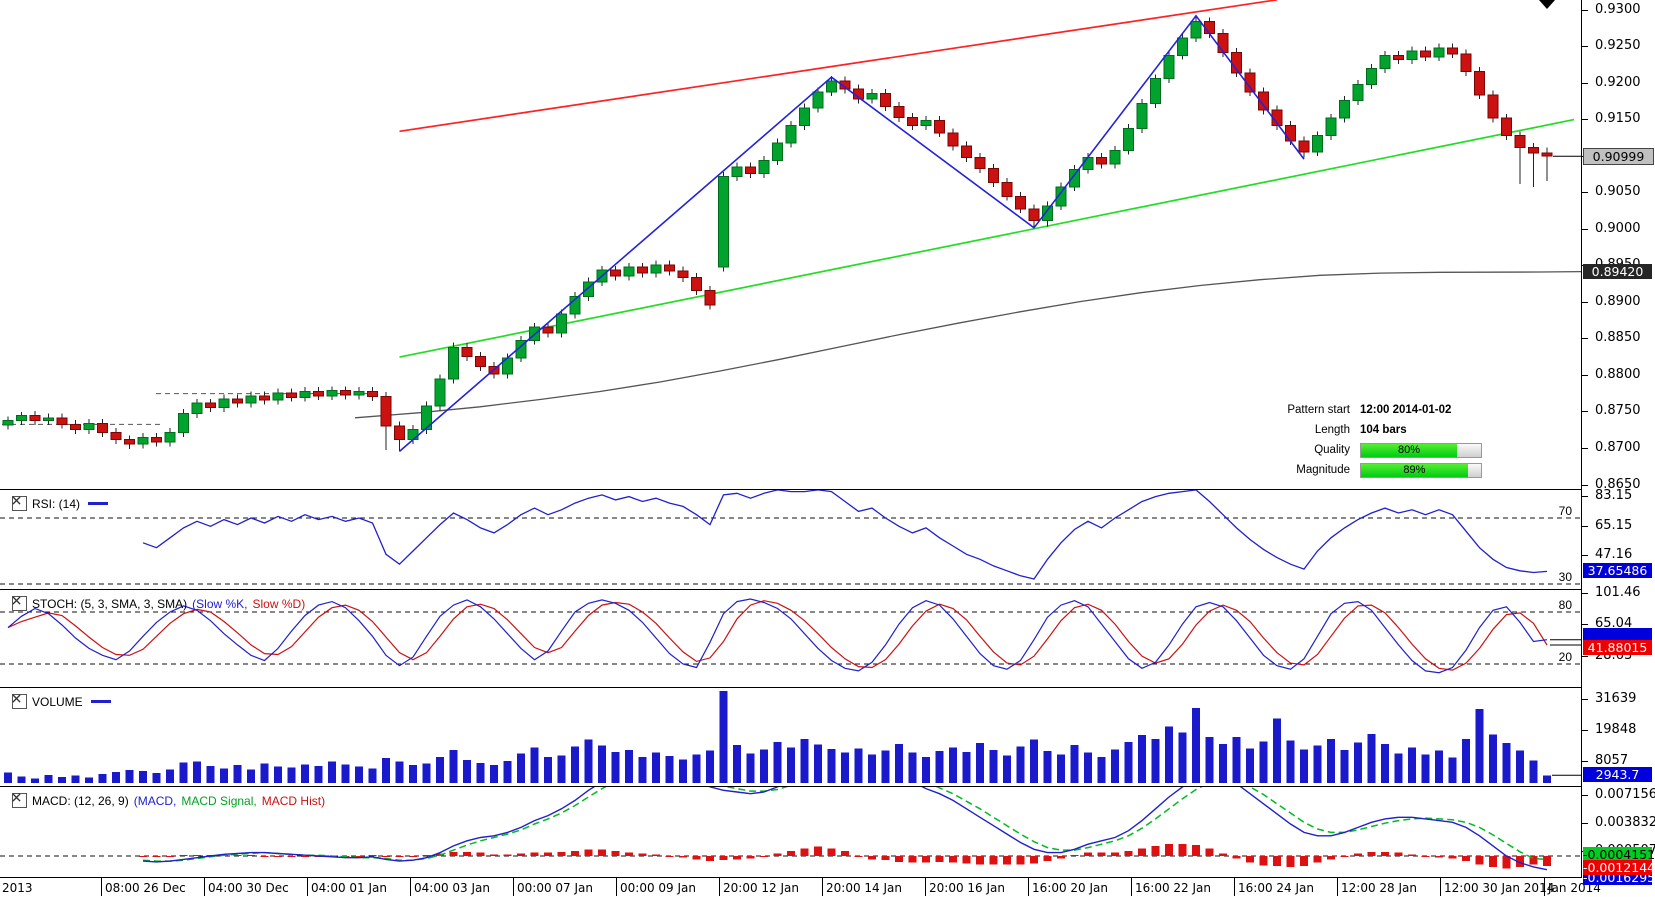  Describe the element at coordinates (110, 603) in the screenshot. I see `stochastic-label: STOCH: (5, 3, SMA, 3, SMA)` at that location.